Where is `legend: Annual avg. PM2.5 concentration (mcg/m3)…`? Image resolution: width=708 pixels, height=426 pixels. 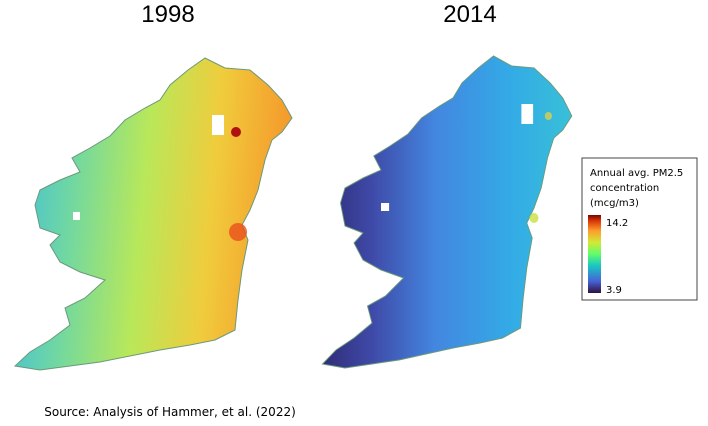 legend: Annual avg. PM2.5 concentration (mcg/m3)… is located at coordinates (639, 229).